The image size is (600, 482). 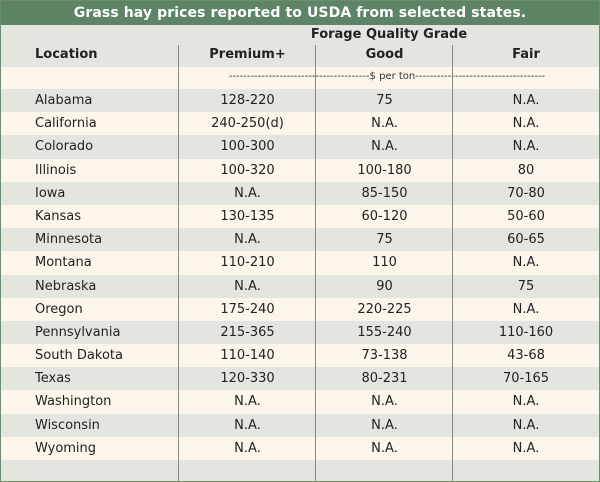 What do you see at coordinates (300, 216) in the screenshot?
I see `table-row: Kansas 130-135 60-120 50-60` at bounding box center [300, 216].